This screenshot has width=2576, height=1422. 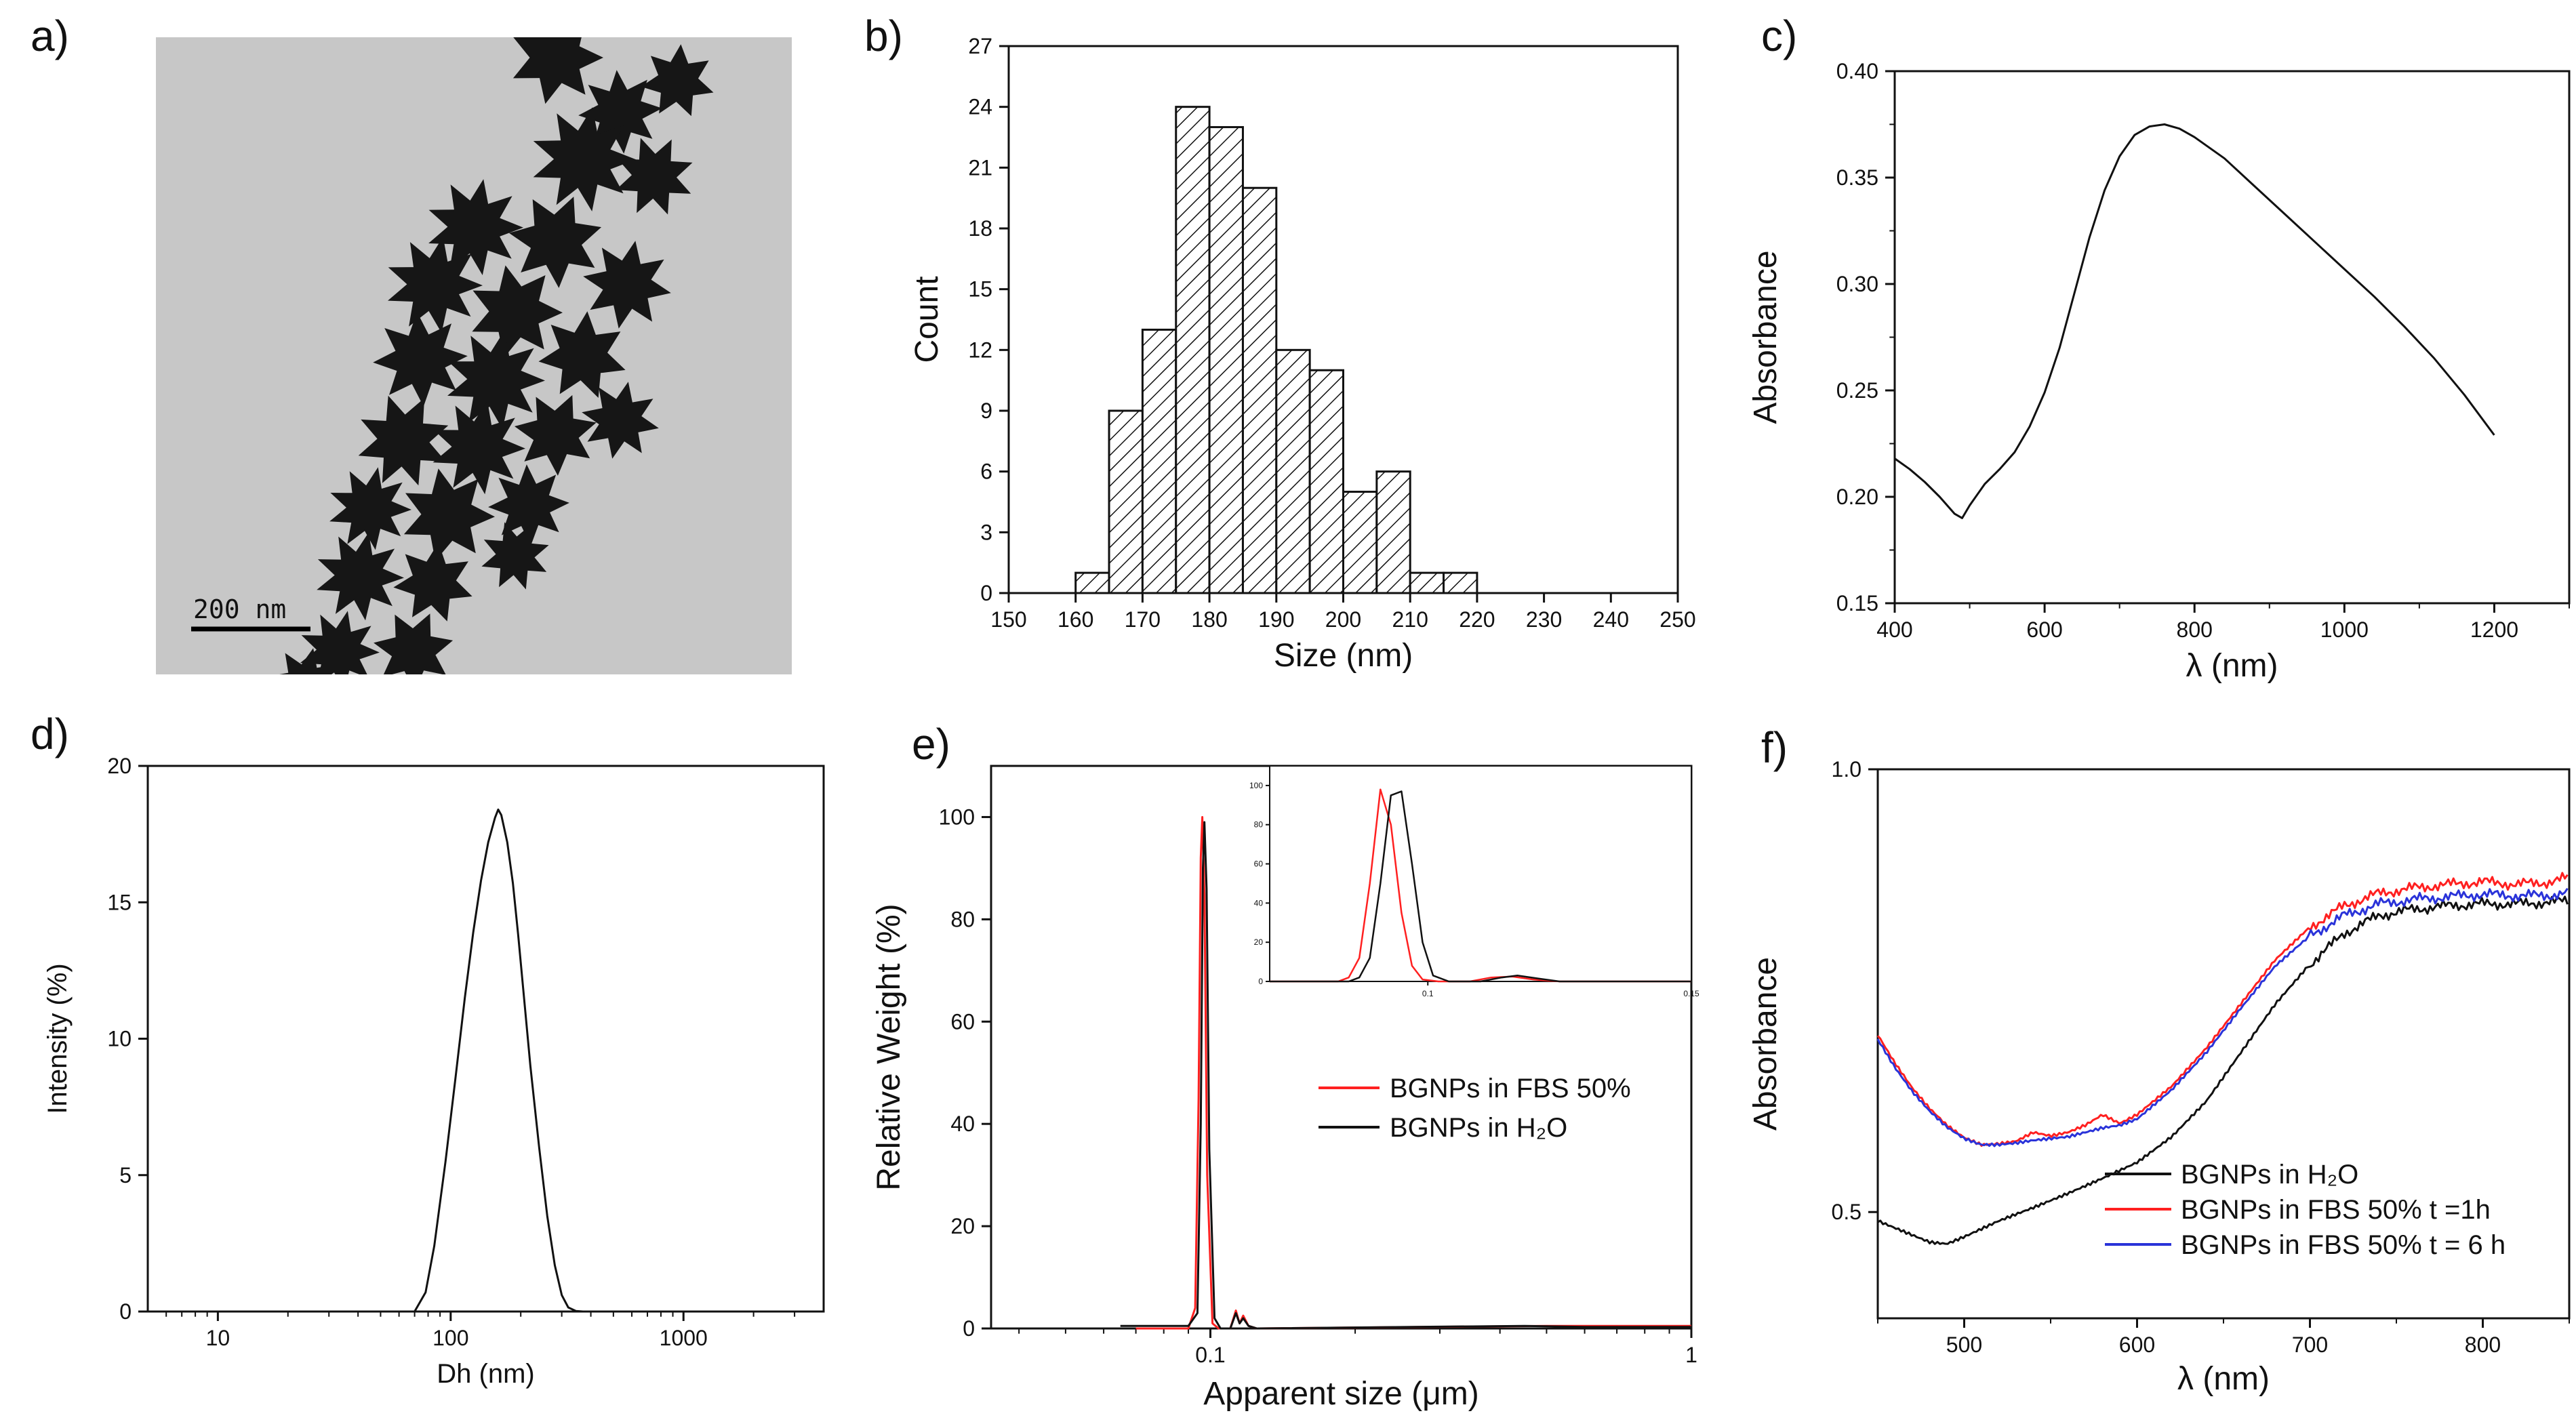 What do you see at coordinates (980, 107) in the screenshot?
I see `y-tick-label: 24` at bounding box center [980, 107].